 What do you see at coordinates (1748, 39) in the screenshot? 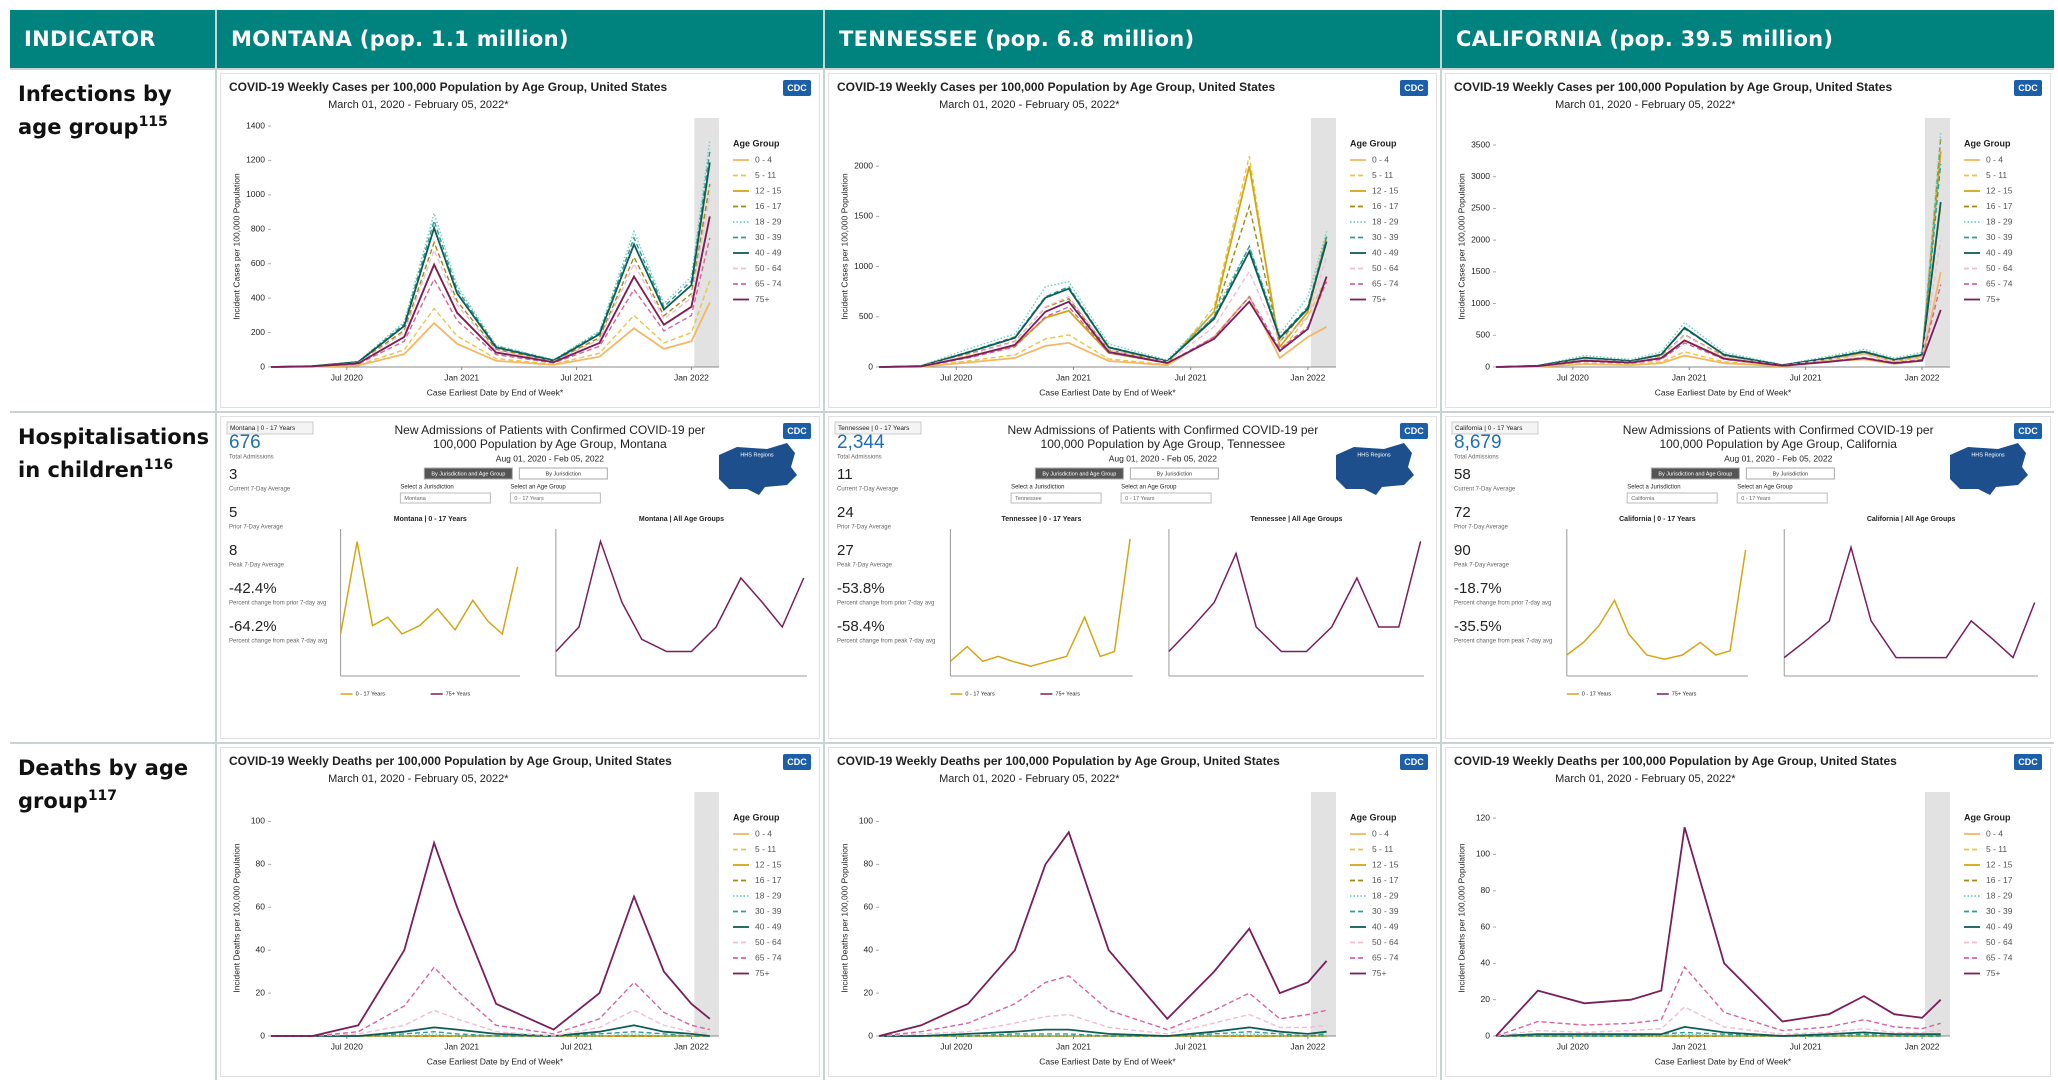
I see `header-cell: CALIFORNIA (pop. 39.5 million)` at bounding box center [1748, 39].